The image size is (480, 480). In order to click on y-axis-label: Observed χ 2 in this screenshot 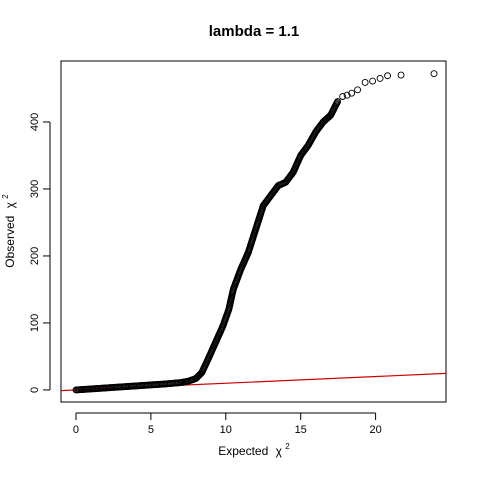, I will do `click(9, 231)`.